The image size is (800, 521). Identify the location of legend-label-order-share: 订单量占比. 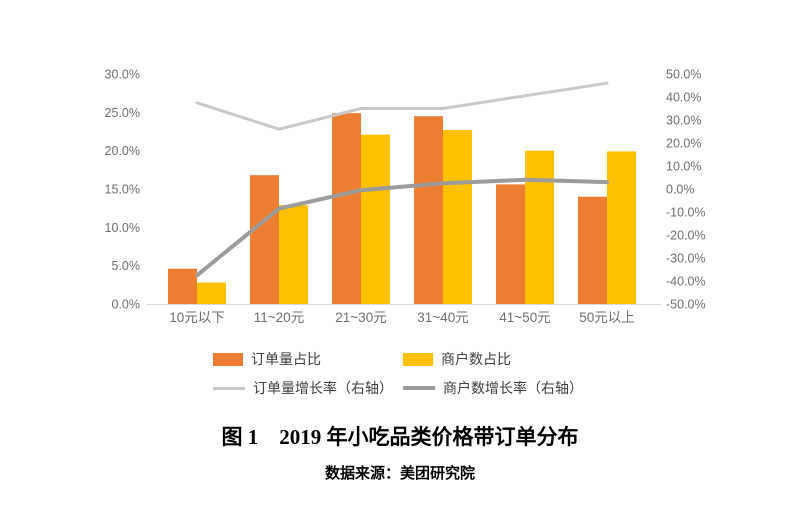
(286, 359).